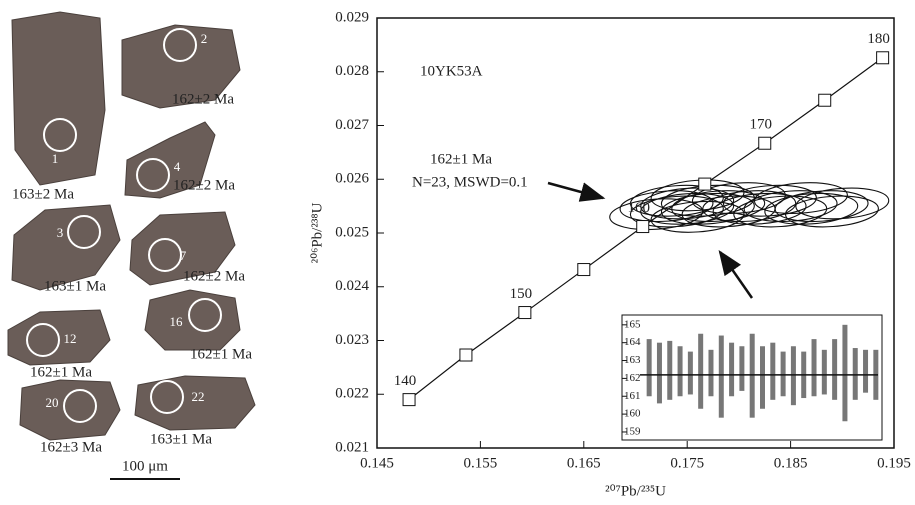 This screenshot has height=505, width=915. What do you see at coordinates (352, 447) in the screenshot?
I see `y-tick-label: 0.021` at bounding box center [352, 447].